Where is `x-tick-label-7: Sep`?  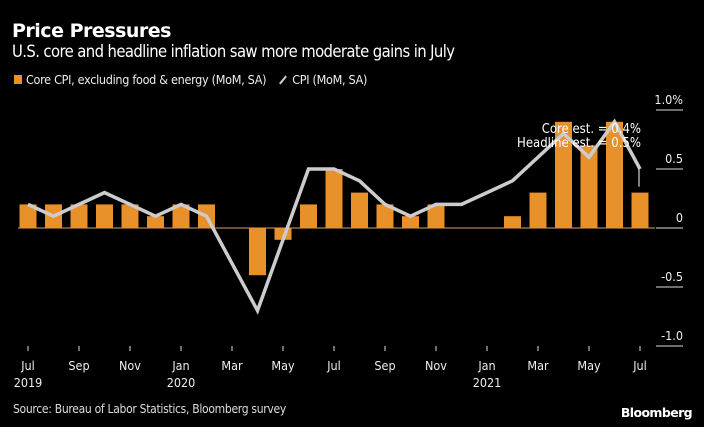 x-tick-label-7: Sep is located at coordinates (384, 365).